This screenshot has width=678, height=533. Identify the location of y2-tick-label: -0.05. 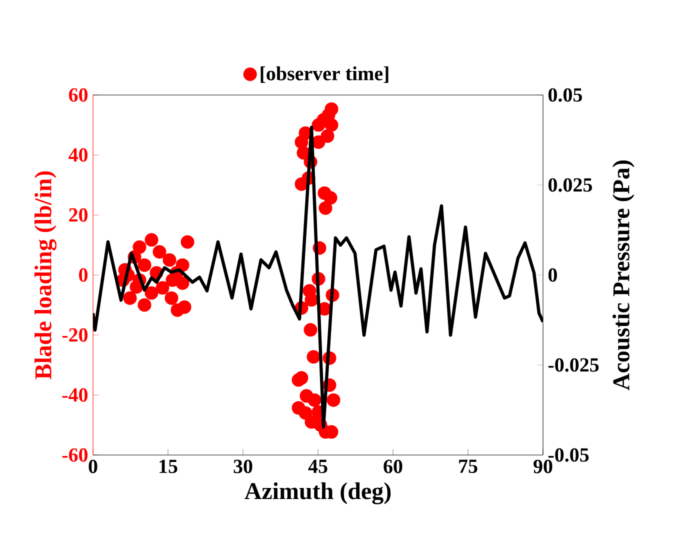
(568, 455).